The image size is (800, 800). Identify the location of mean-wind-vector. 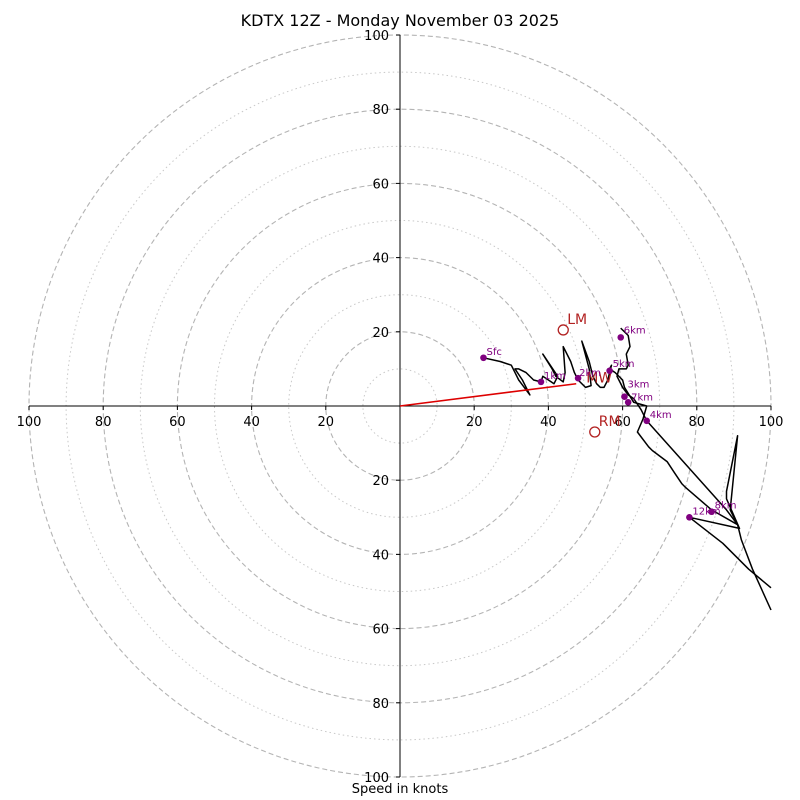
(488, 394).